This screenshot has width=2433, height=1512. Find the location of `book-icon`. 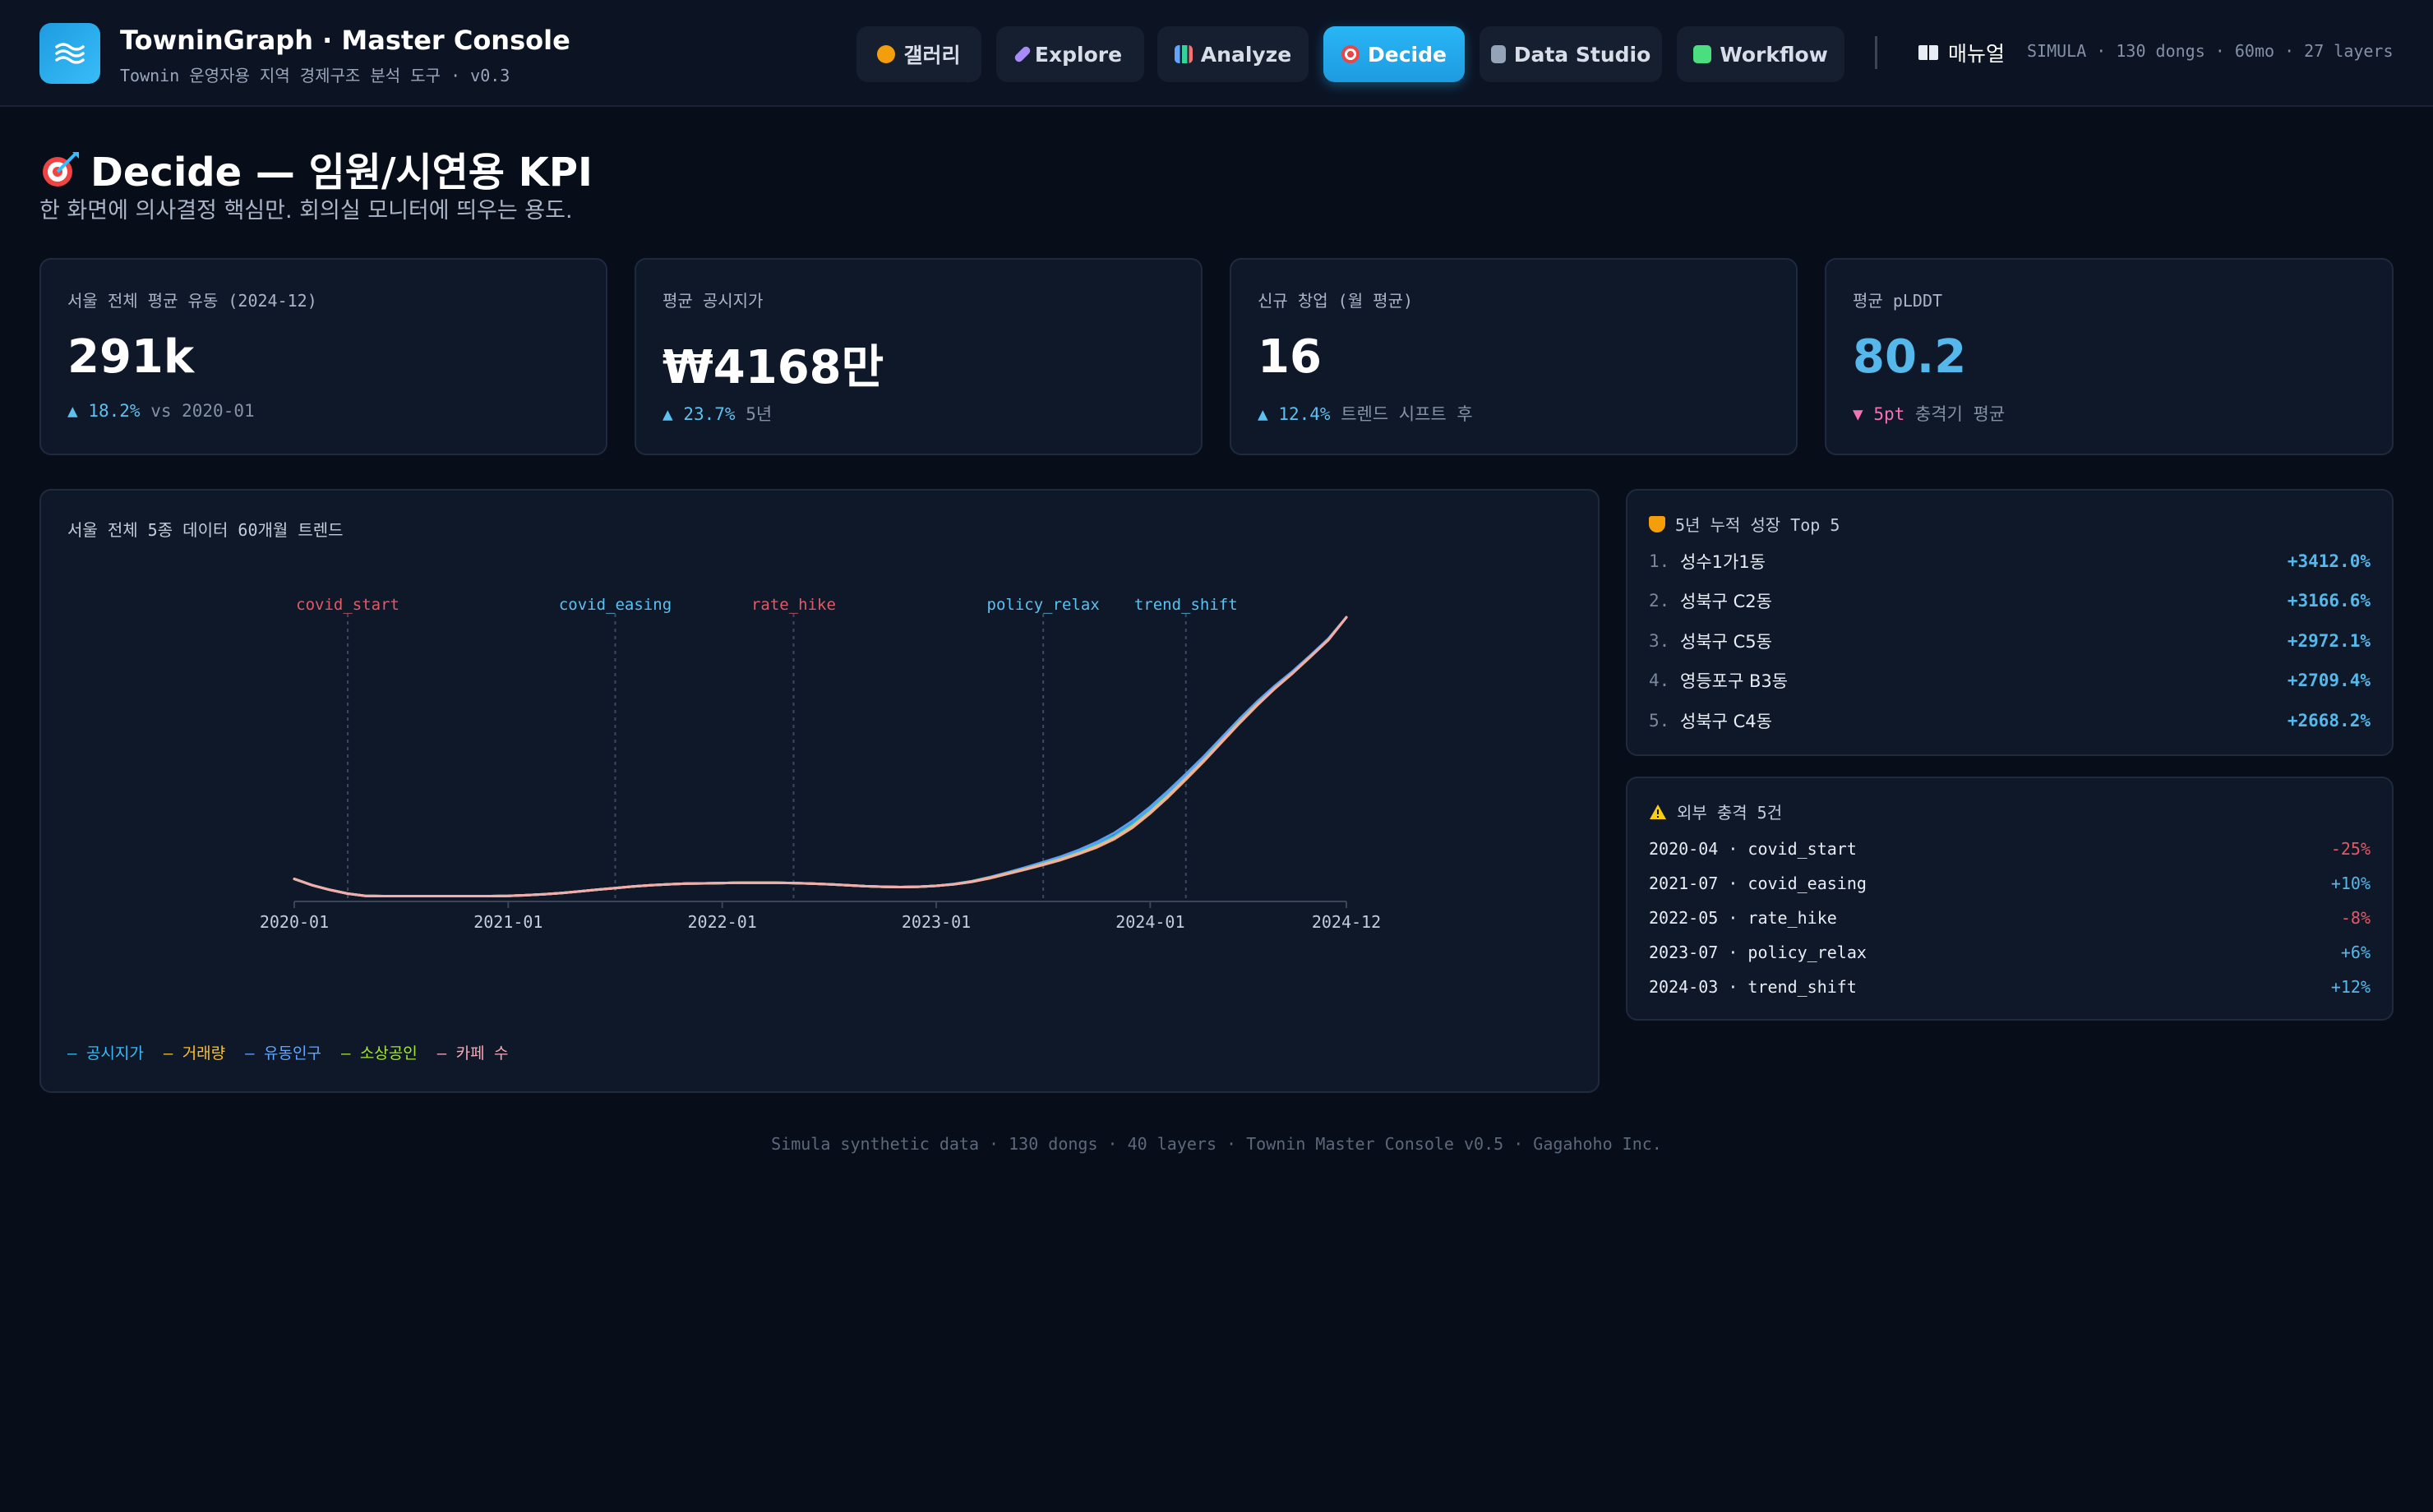

book-icon is located at coordinates (1928, 53).